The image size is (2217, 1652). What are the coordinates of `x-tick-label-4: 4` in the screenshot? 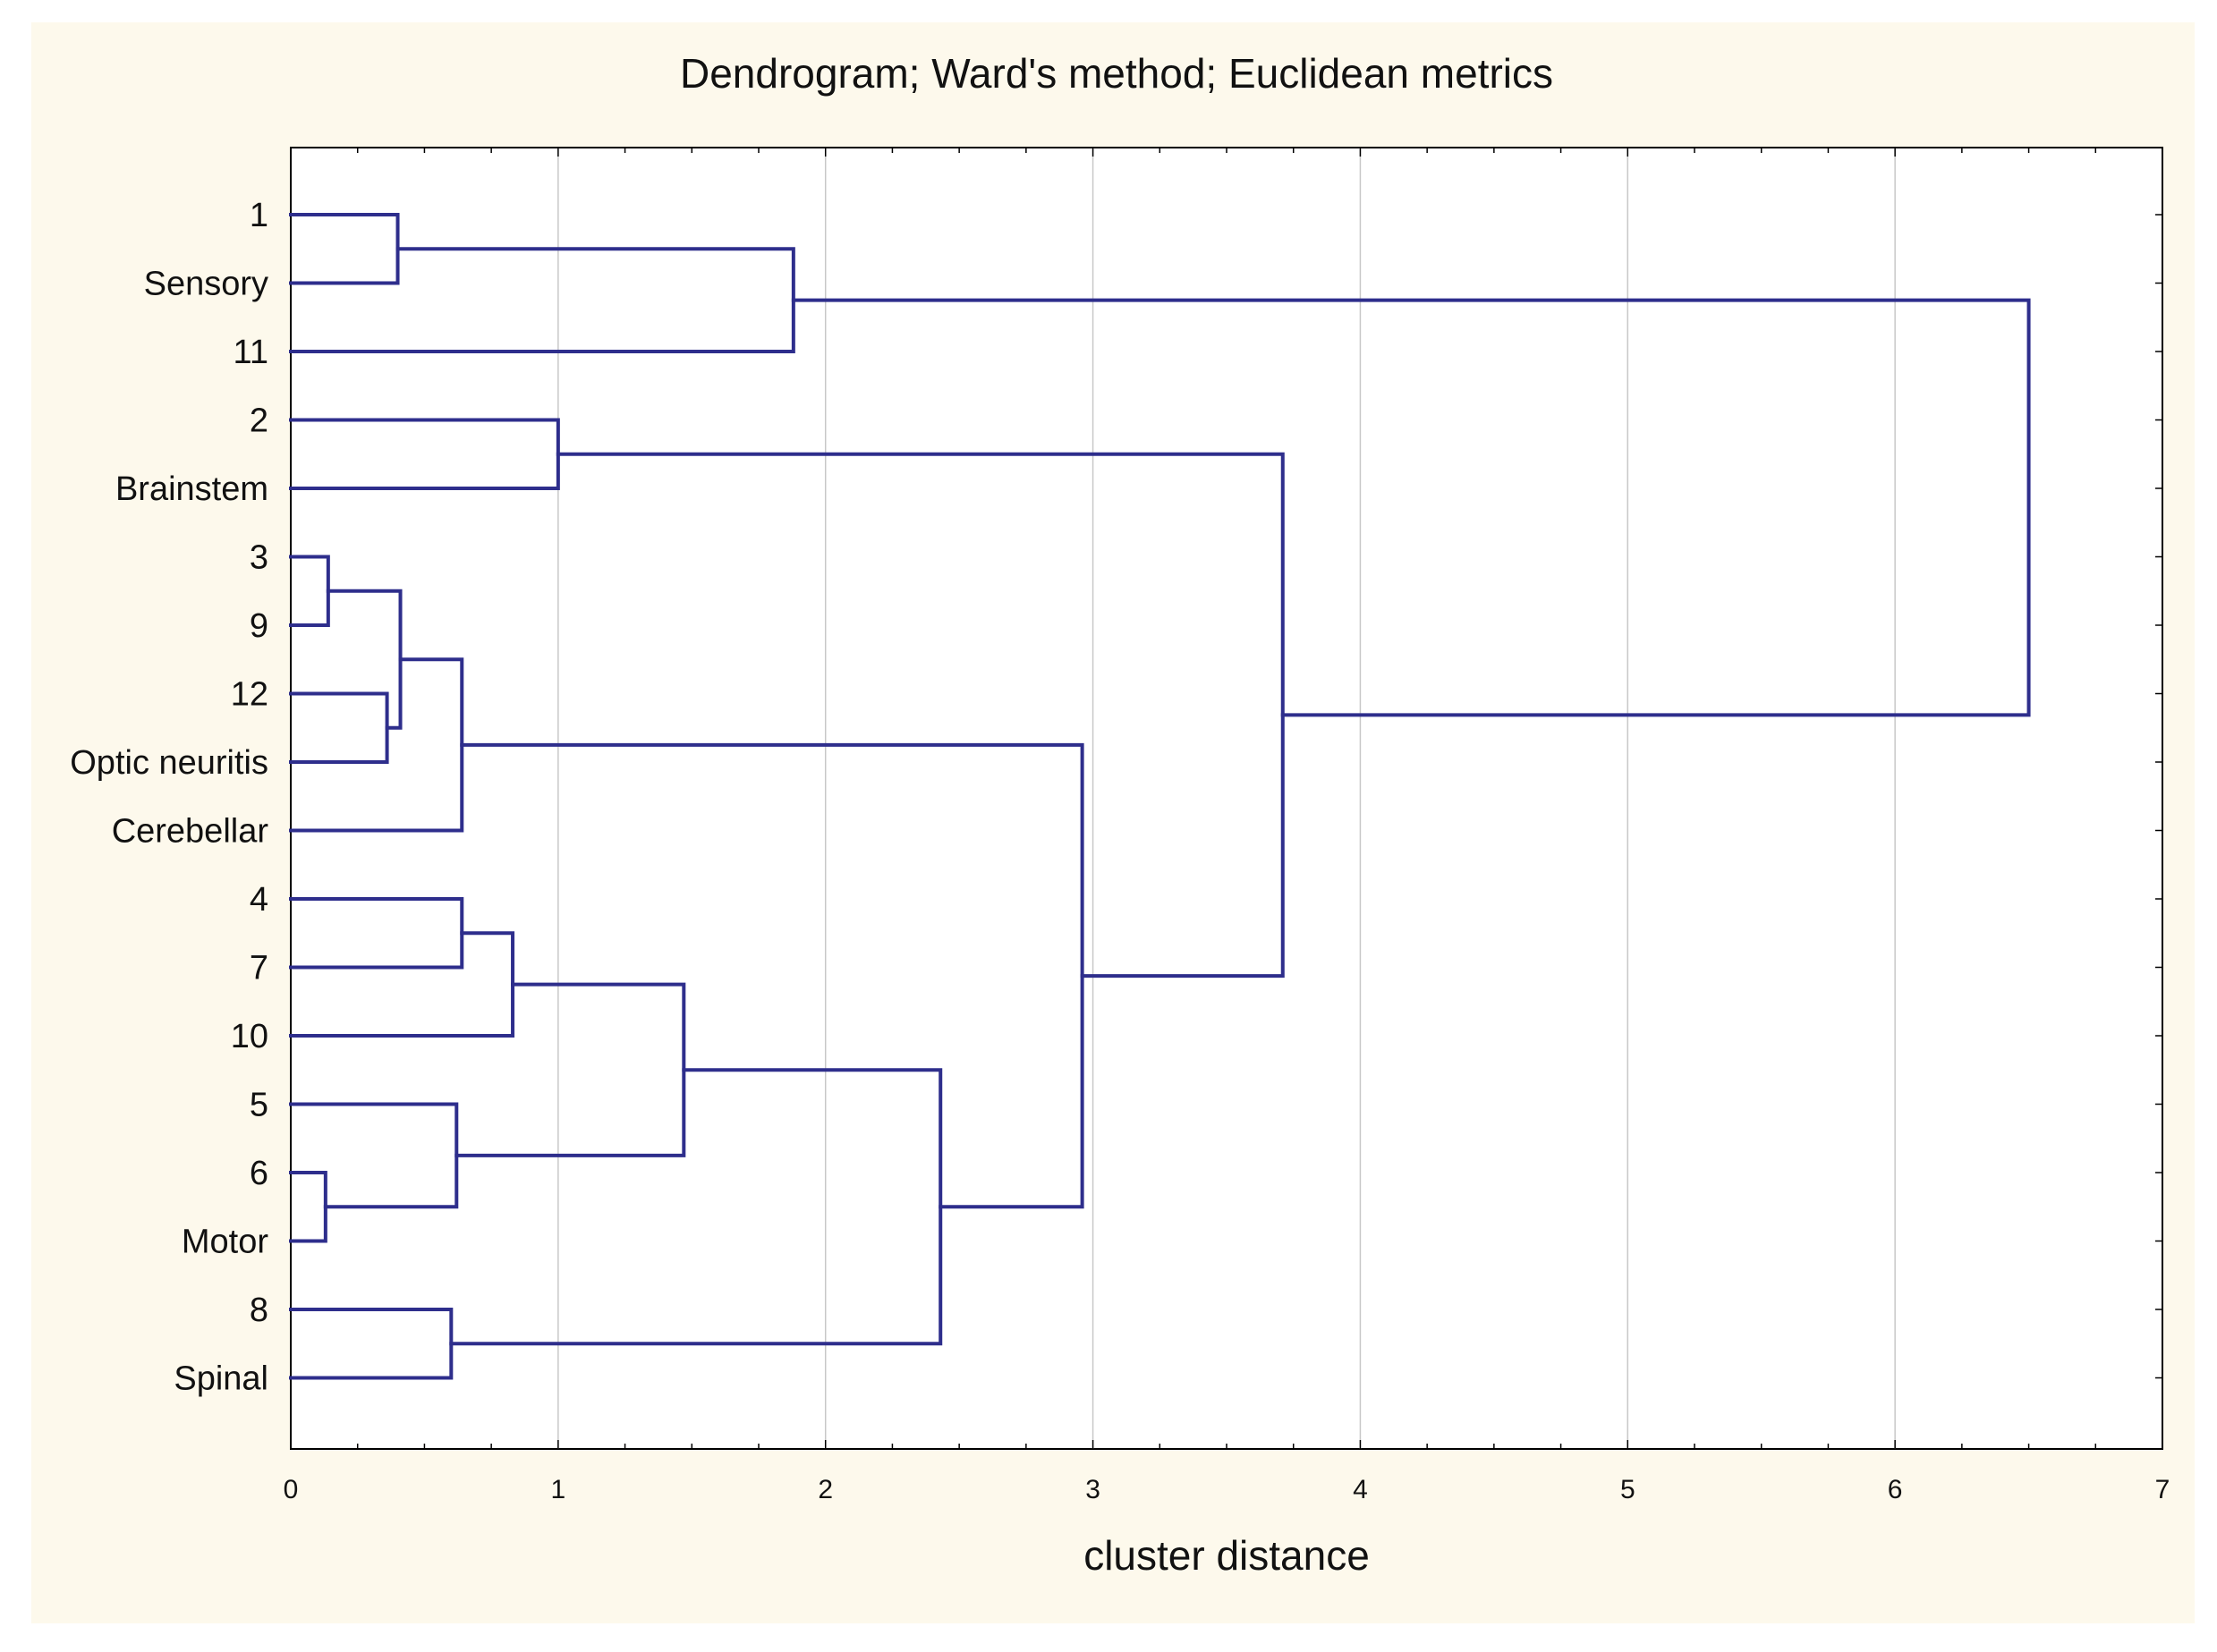 It's located at (1360, 1489).